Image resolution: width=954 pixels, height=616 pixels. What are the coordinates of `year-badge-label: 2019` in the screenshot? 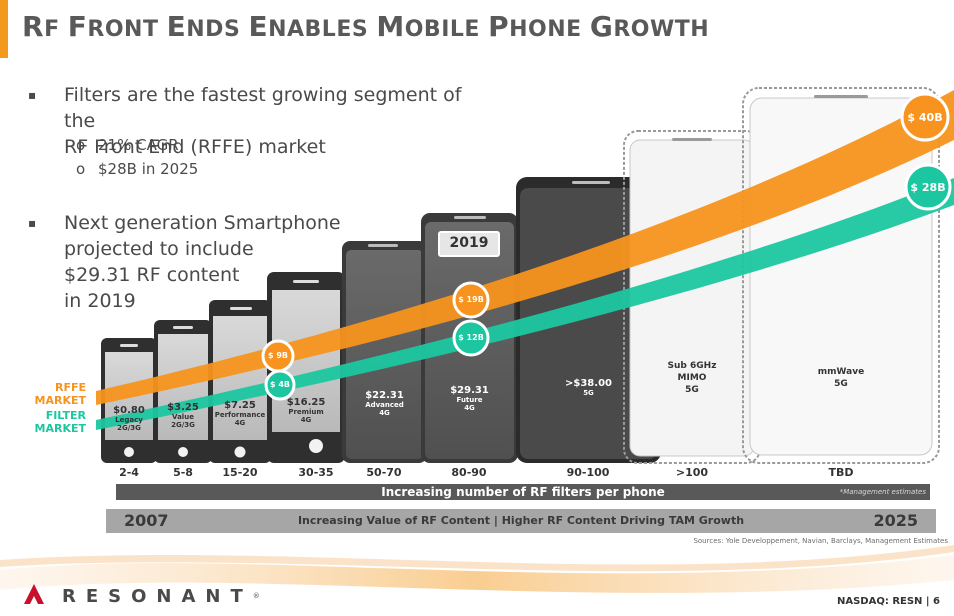 It's located at (469, 243).